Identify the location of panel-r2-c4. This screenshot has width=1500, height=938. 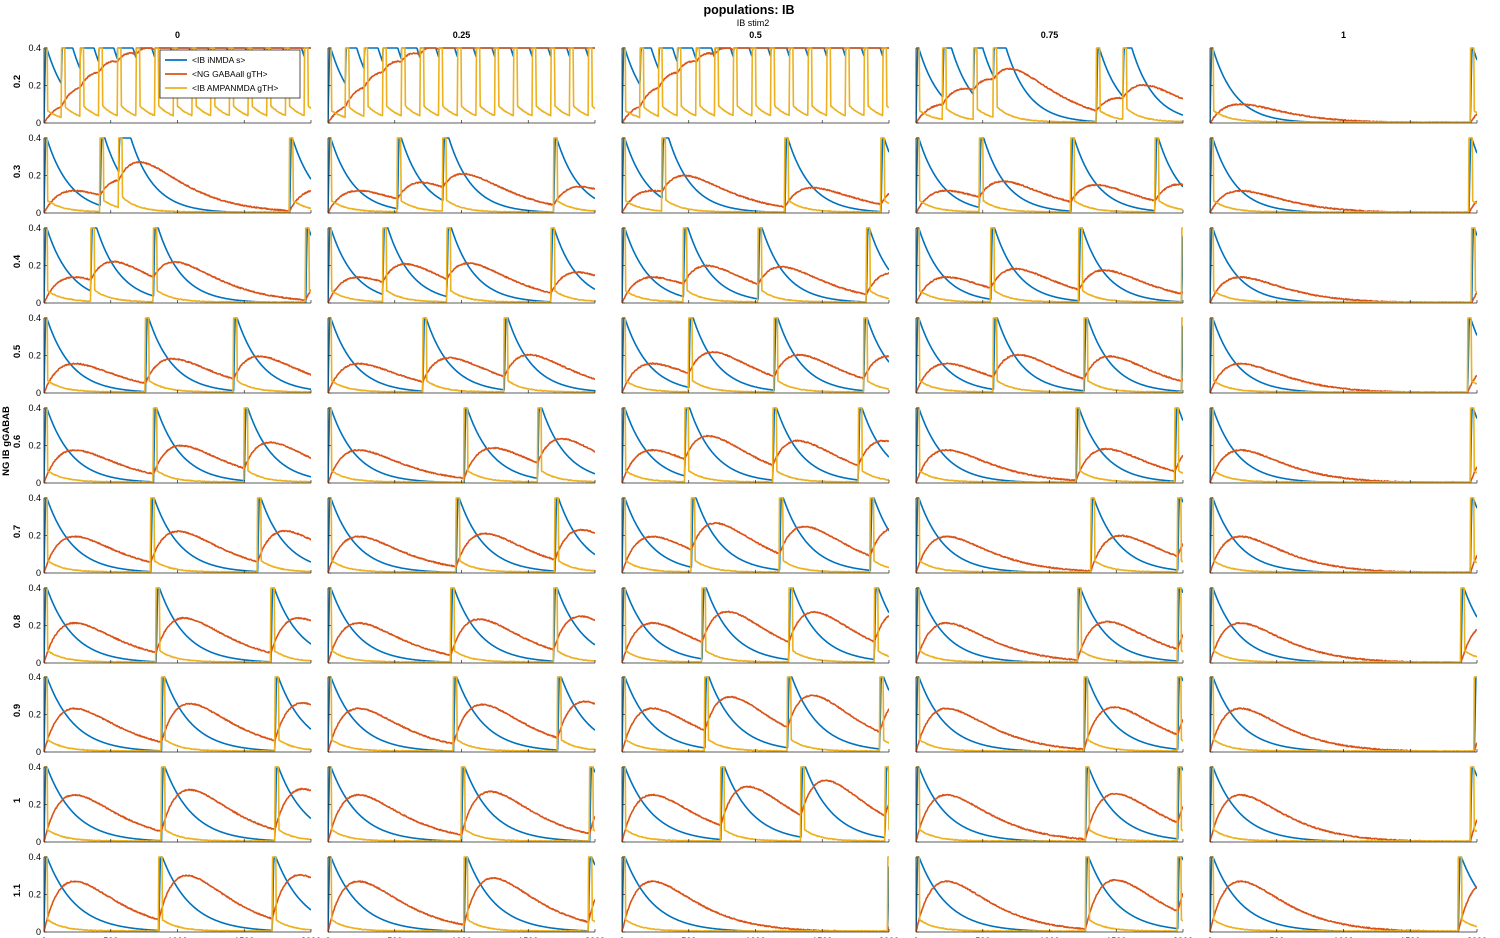
(1343, 265).